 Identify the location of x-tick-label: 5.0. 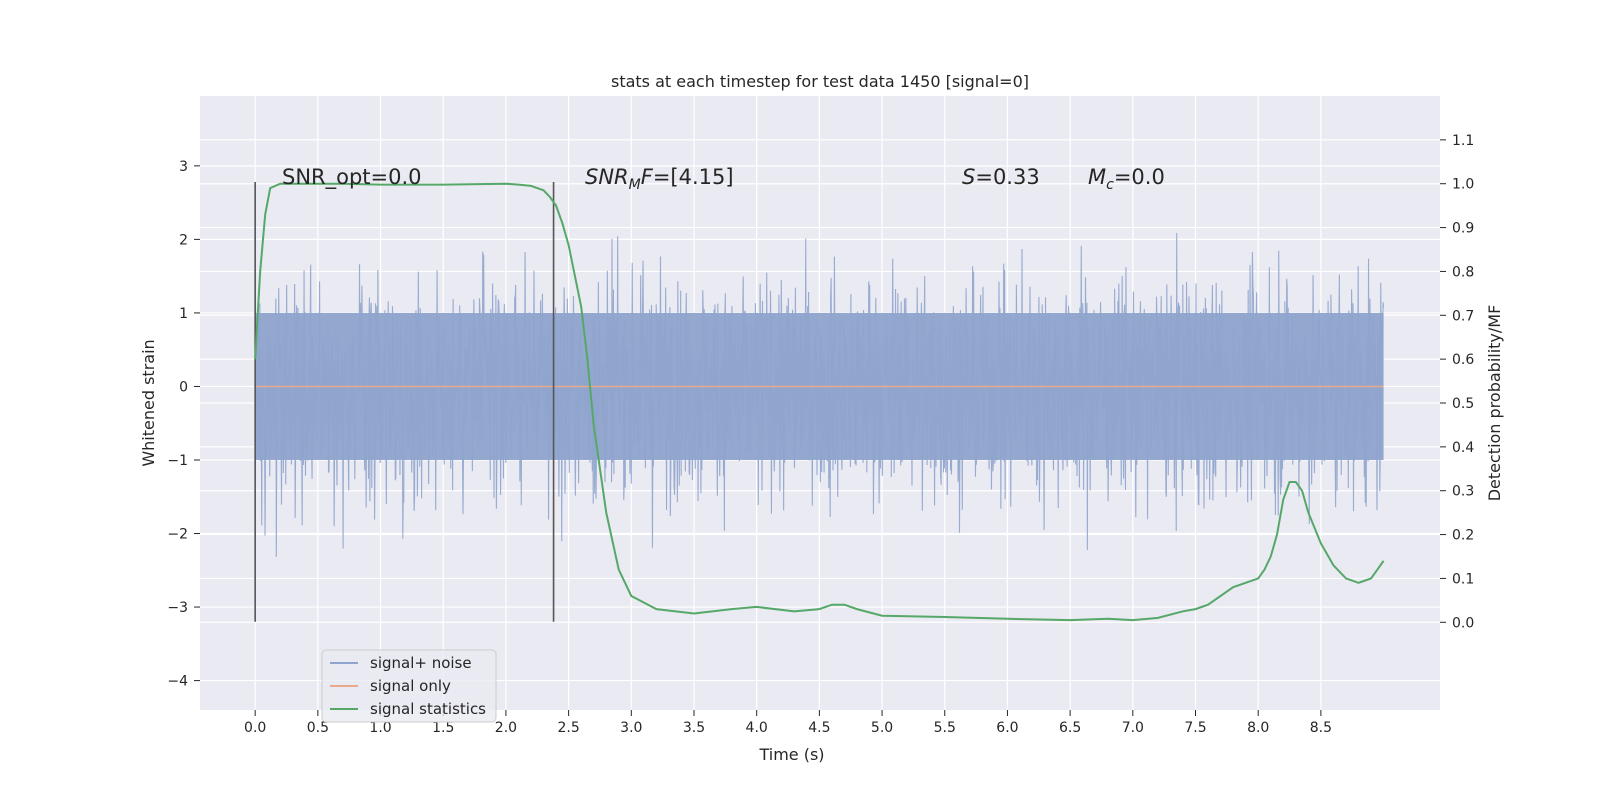
(882, 728).